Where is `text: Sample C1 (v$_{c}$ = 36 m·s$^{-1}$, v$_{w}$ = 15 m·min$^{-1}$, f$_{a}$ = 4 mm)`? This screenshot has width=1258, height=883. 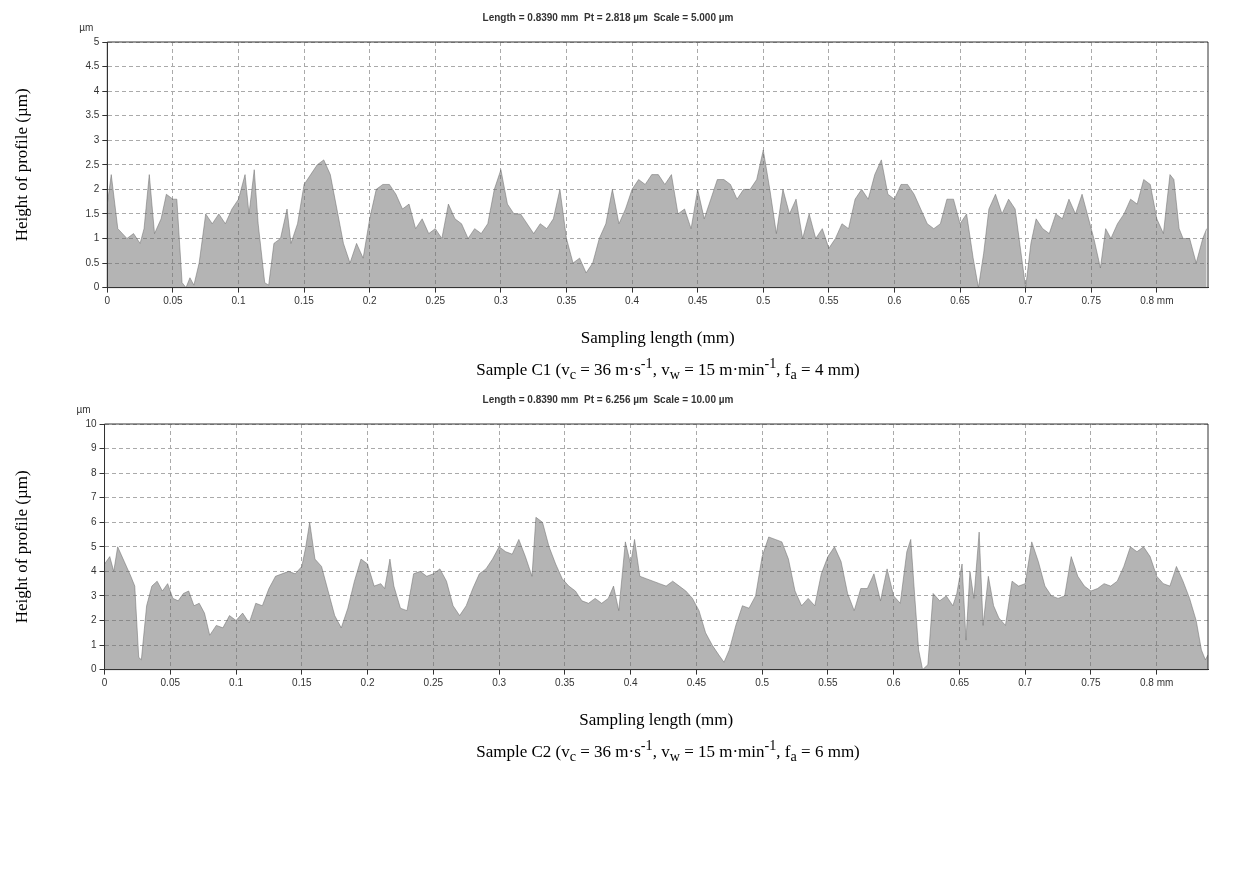 text: Sample C1 (v$_{c}$ = 36 m·s$^{-1}$, v$_{w}$ = 15 m·min$^{-1}$, f$_{a}$ = 4 mm) is located at coordinates (668, 369).